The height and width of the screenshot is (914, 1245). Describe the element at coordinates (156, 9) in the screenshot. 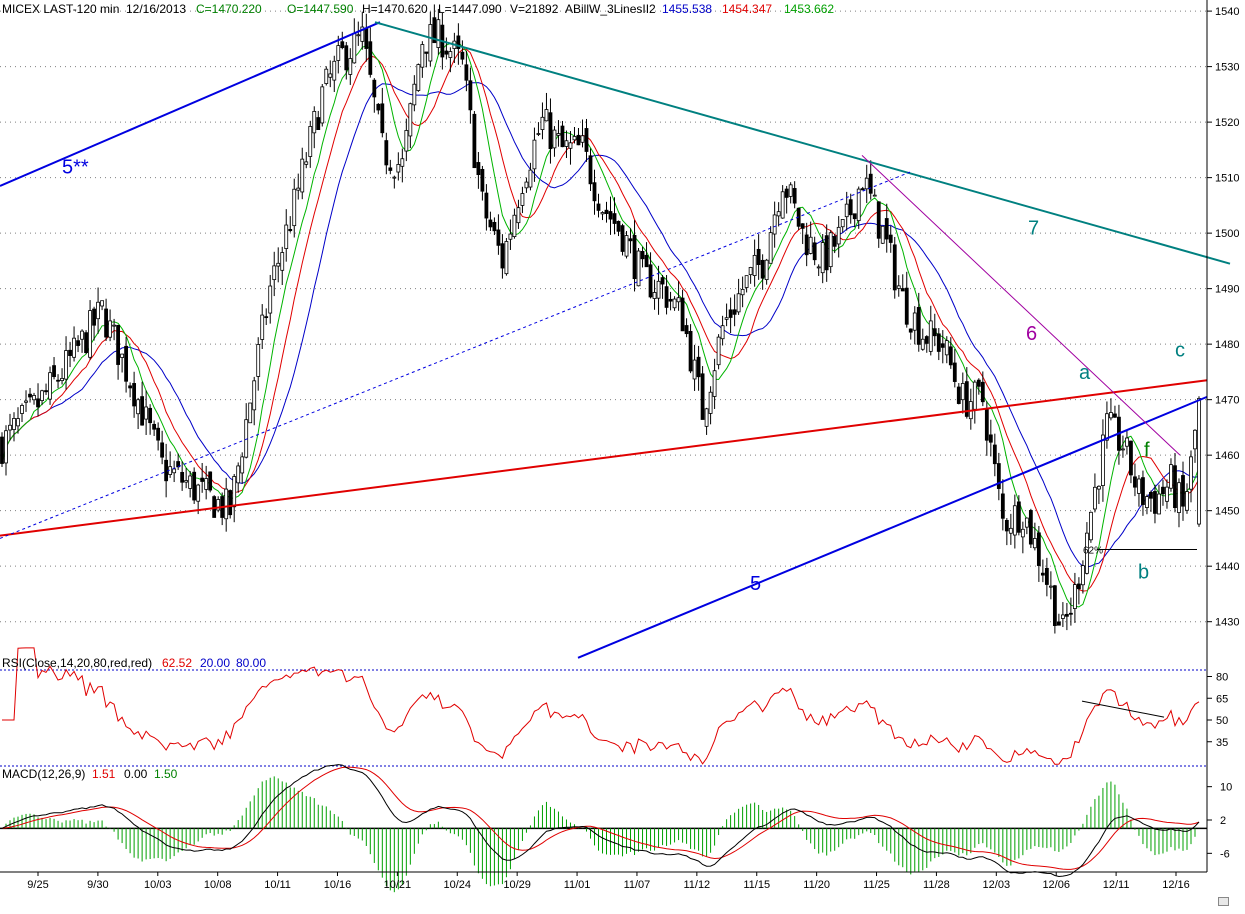

I see `header-date: 12/16/2013` at that location.